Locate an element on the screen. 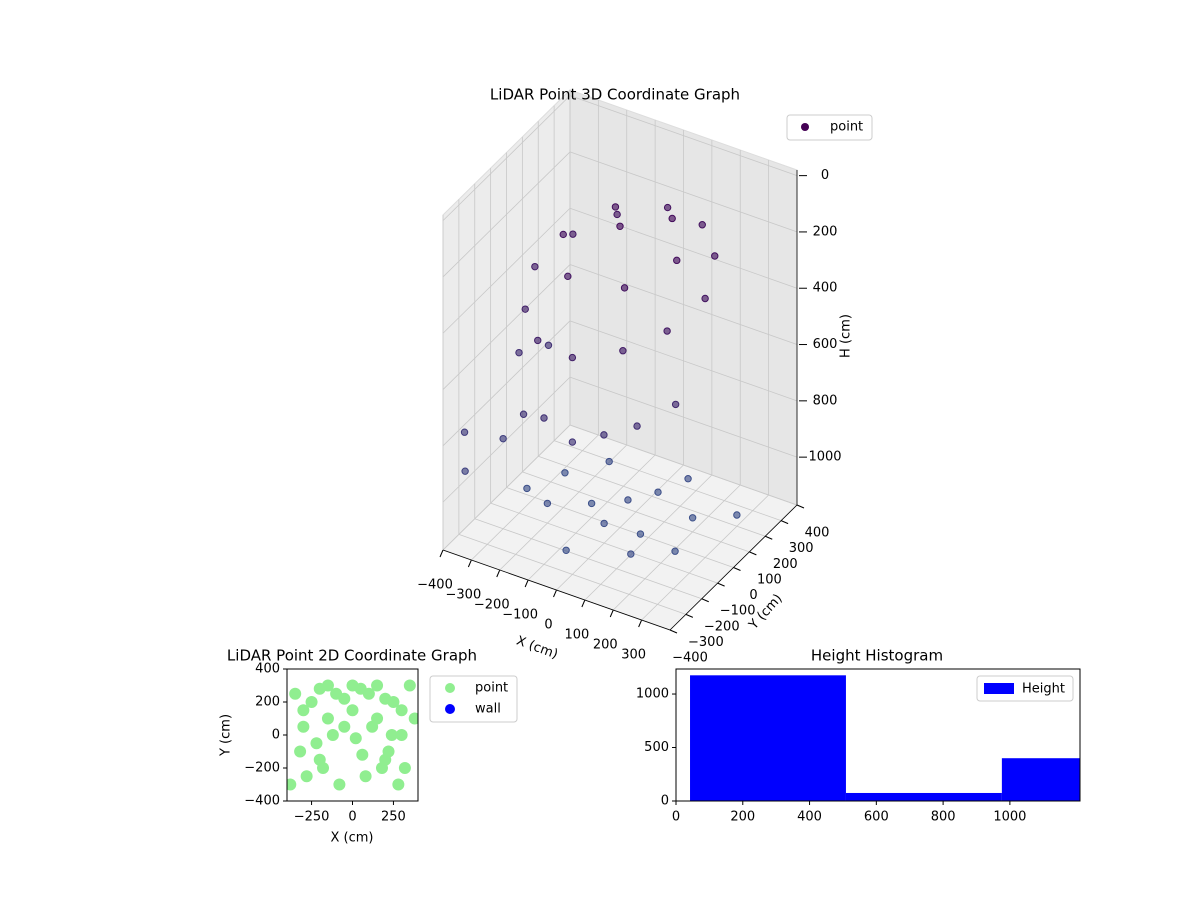 The height and width of the screenshot is (900, 1200). x-tick-label: 400 is located at coordinates (809, 817).